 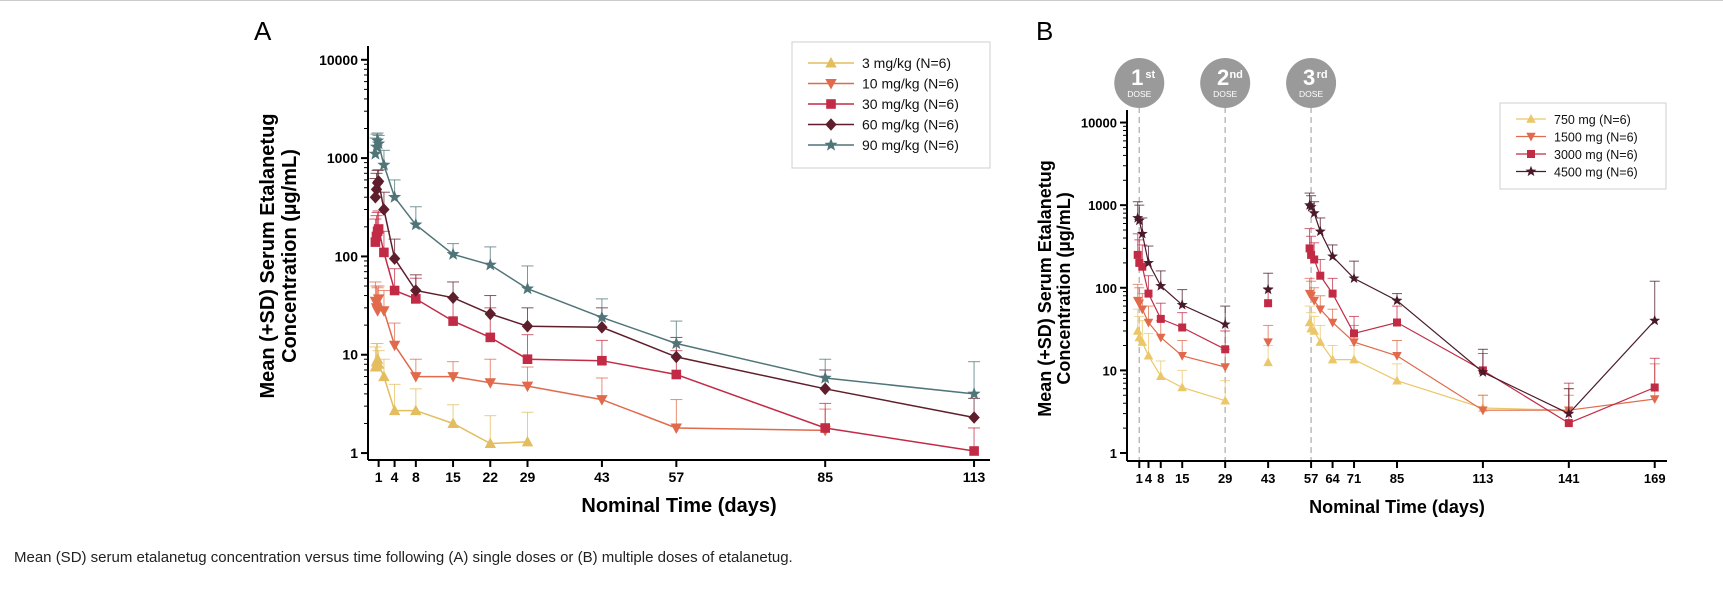 I want to click on x-tick-label: 64, so click(x=1332, y=478).